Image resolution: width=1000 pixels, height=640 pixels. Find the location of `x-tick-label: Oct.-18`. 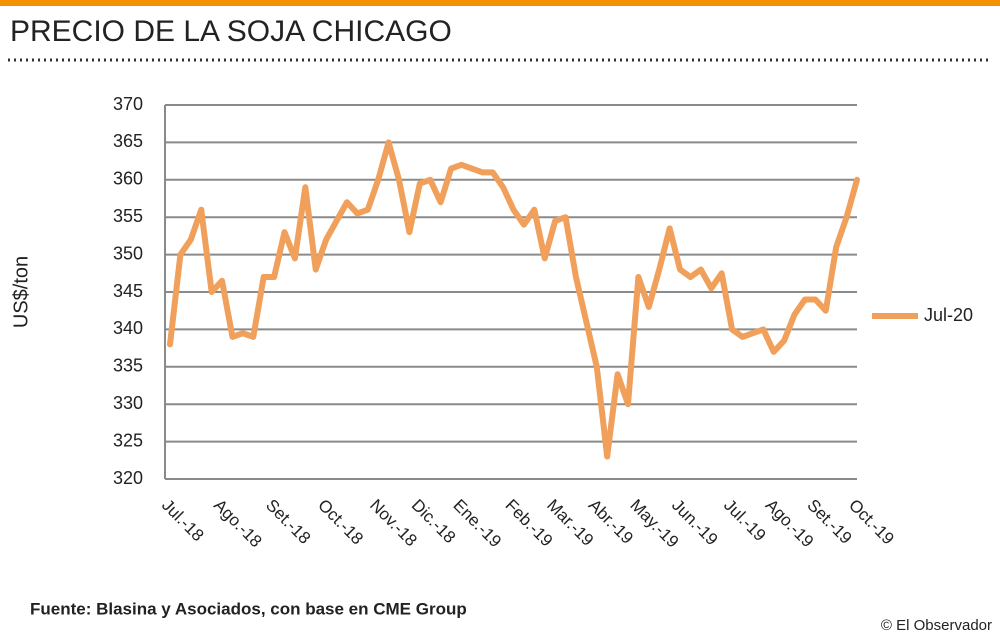

x-tick-label: Oct.-18 is located at coordinates (340, 522).